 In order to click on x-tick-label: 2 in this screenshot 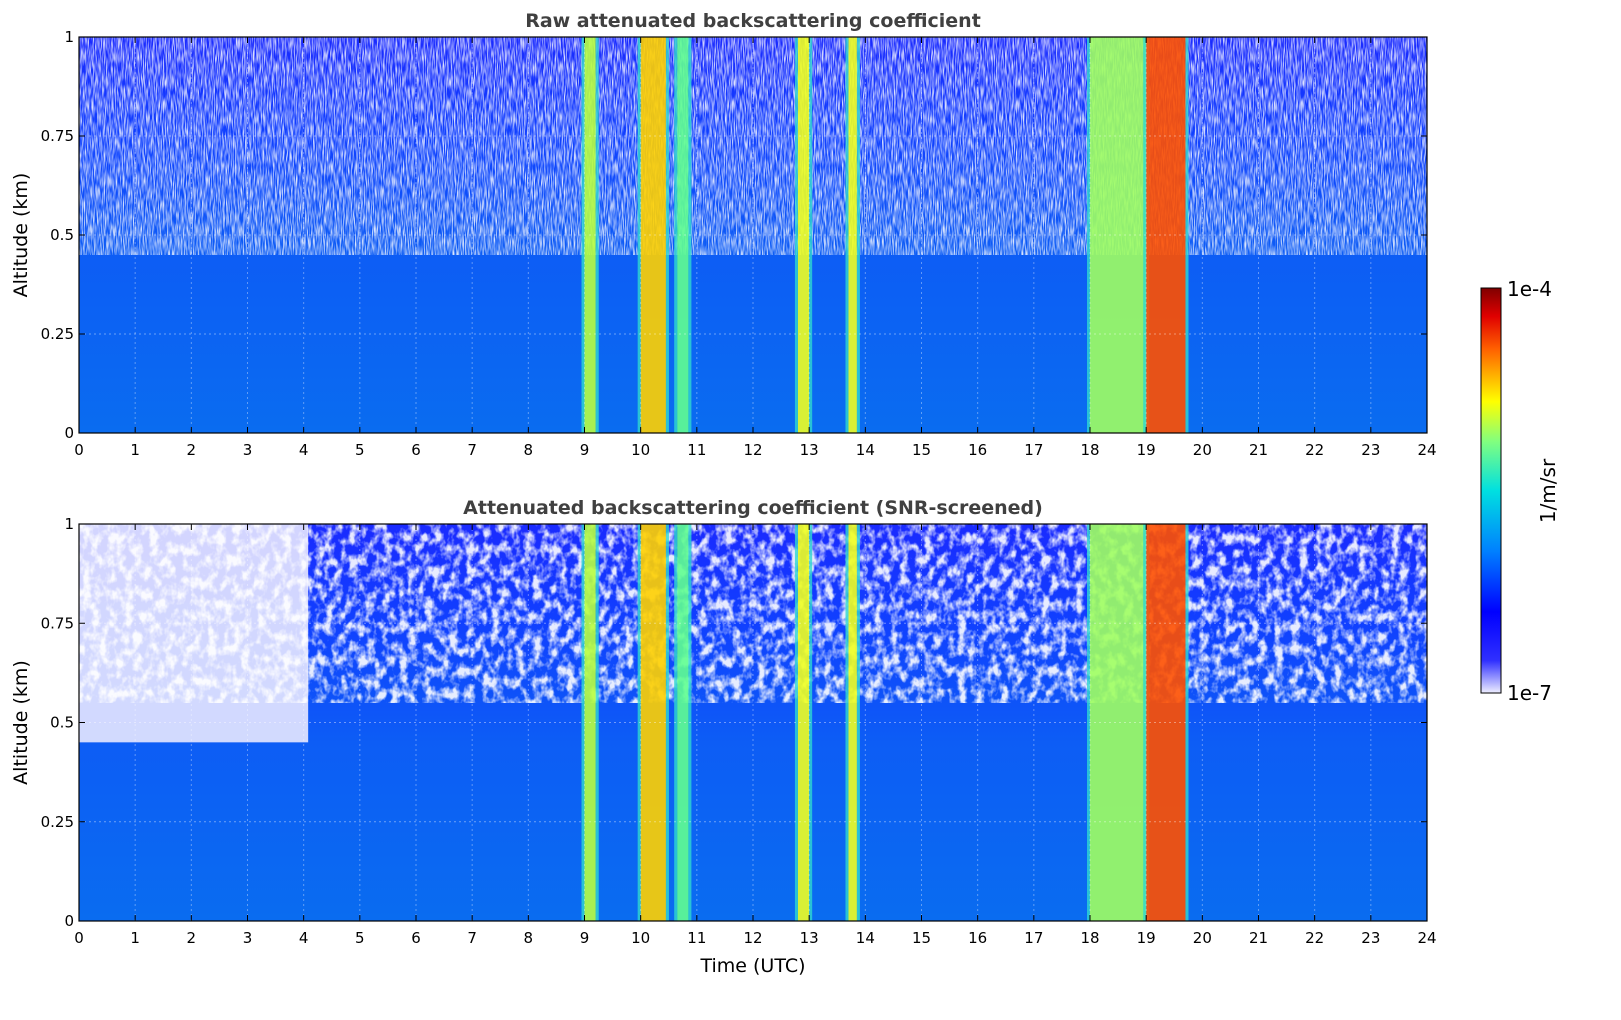, I will do `click(192, 450)`.